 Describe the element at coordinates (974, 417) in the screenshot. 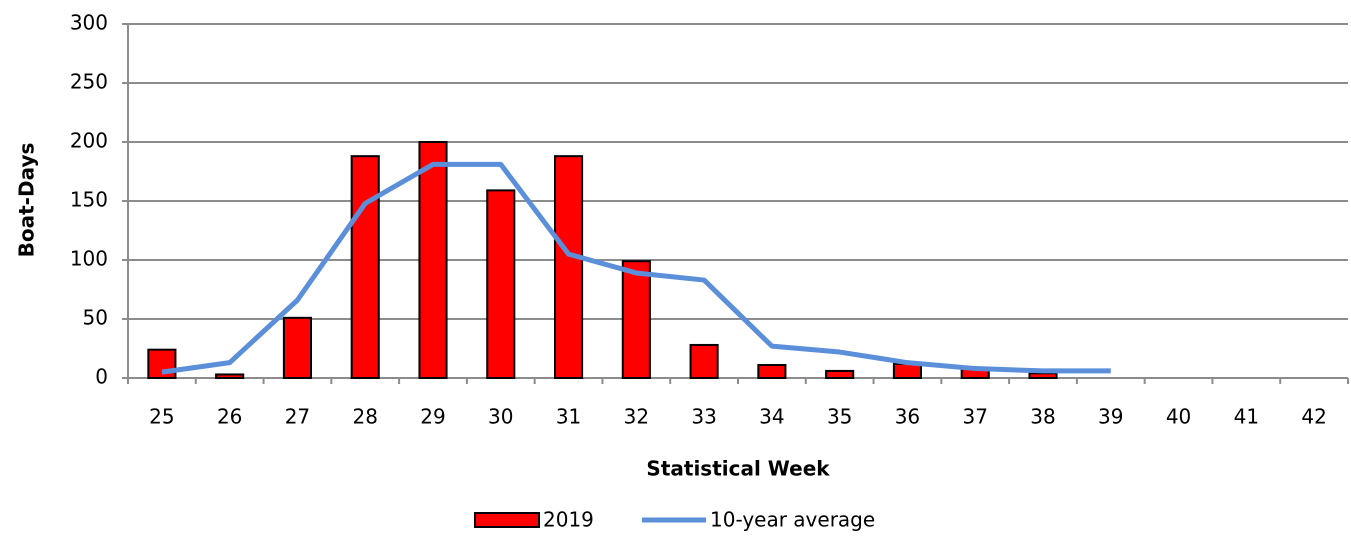

I see `x-tick-label: 37` at that location.